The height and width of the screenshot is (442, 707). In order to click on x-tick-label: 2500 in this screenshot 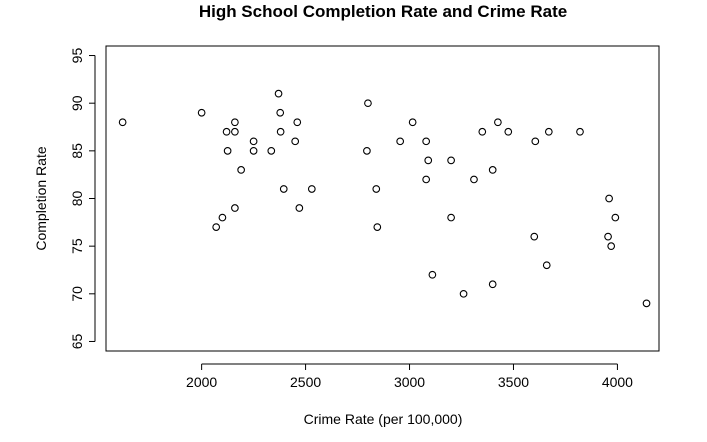, I will do `click(305, 382)`.